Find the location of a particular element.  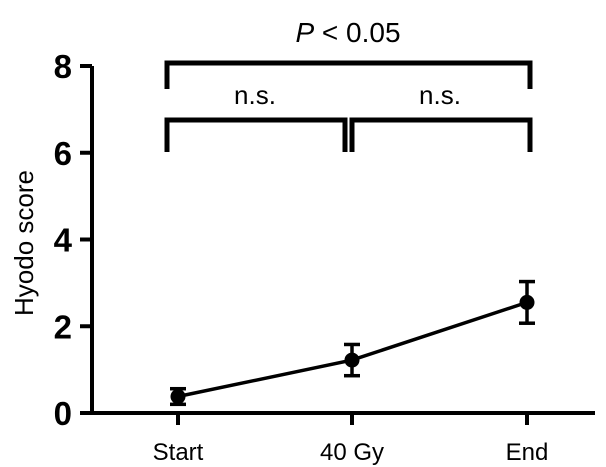

y-tick-label-1: 2 is located at coordinates (63, 326).